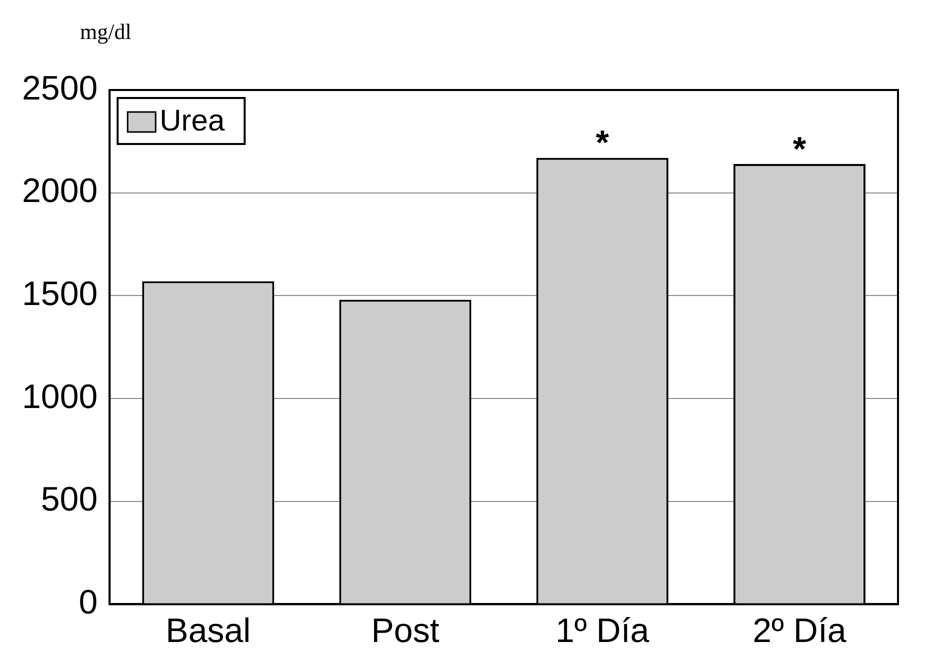  Describe the element at coordinates (603, 631) in the screenshot. I see `x-tick-label: 1º Día` at that location.